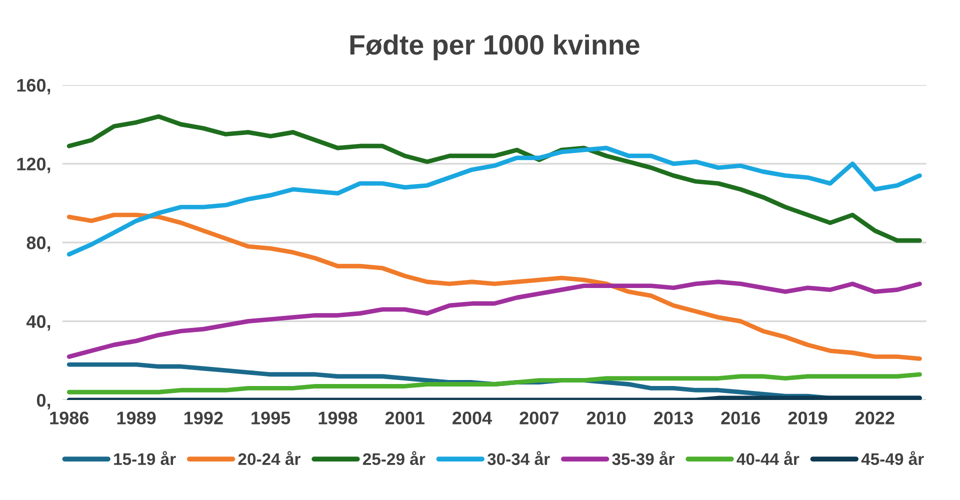 The image size is (960, 500). Describe the element at coordinates (495, 47) in the screenshot. I see `chart-title: Fødte per 1000 kvinne` at that location.